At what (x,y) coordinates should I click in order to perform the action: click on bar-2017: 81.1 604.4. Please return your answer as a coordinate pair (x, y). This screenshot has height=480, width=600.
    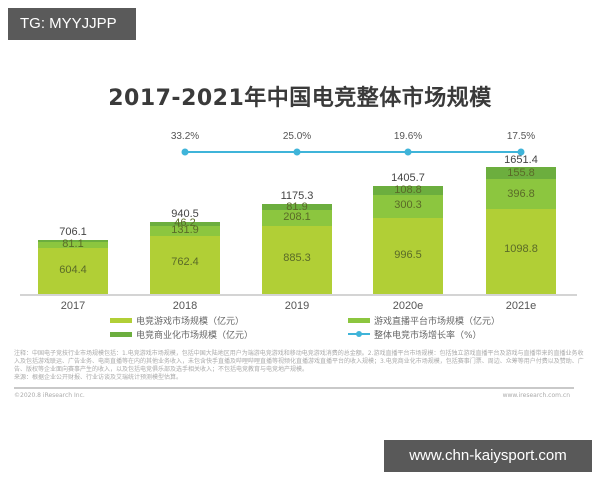
    Looking at the image, I should click on (73, 266).